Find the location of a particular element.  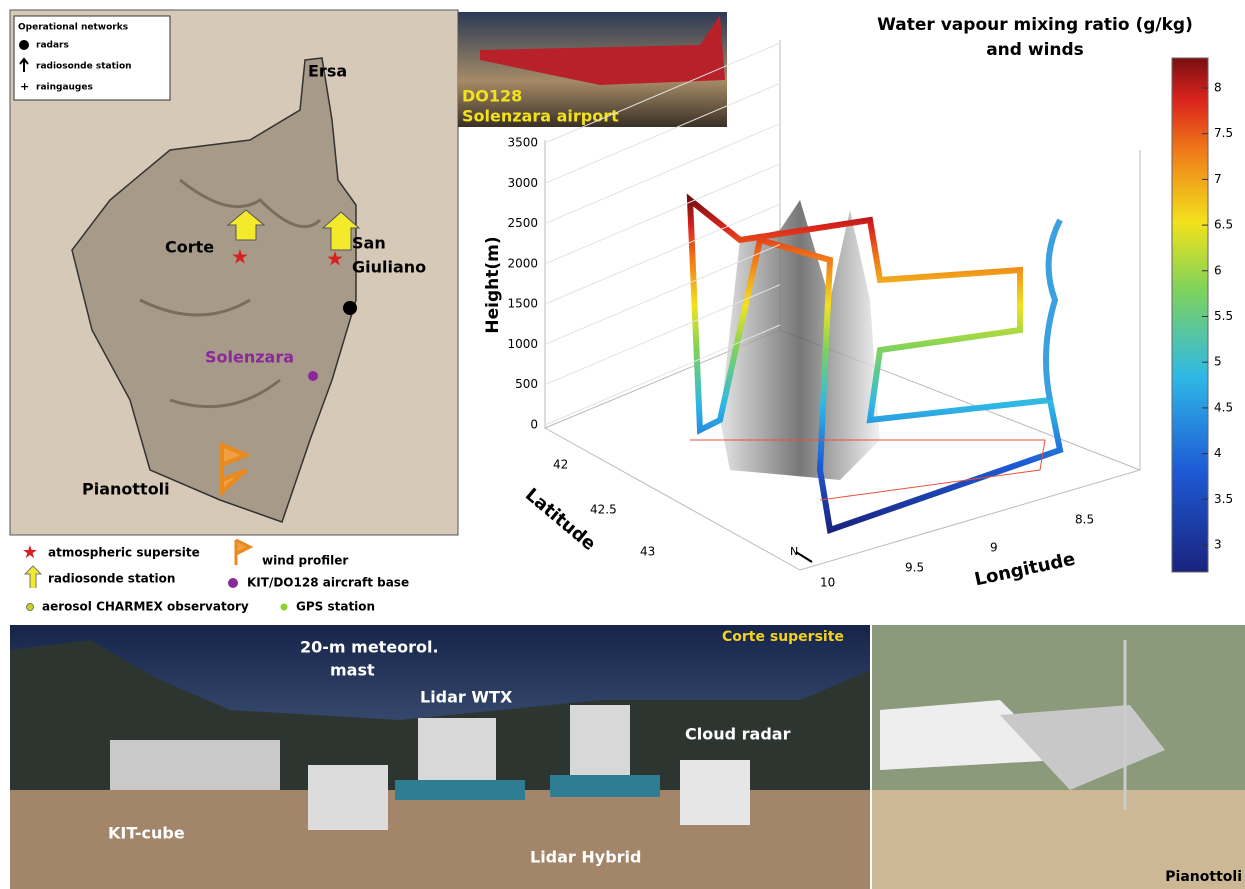

aerosol-icon is located at coordinates (30, 607).